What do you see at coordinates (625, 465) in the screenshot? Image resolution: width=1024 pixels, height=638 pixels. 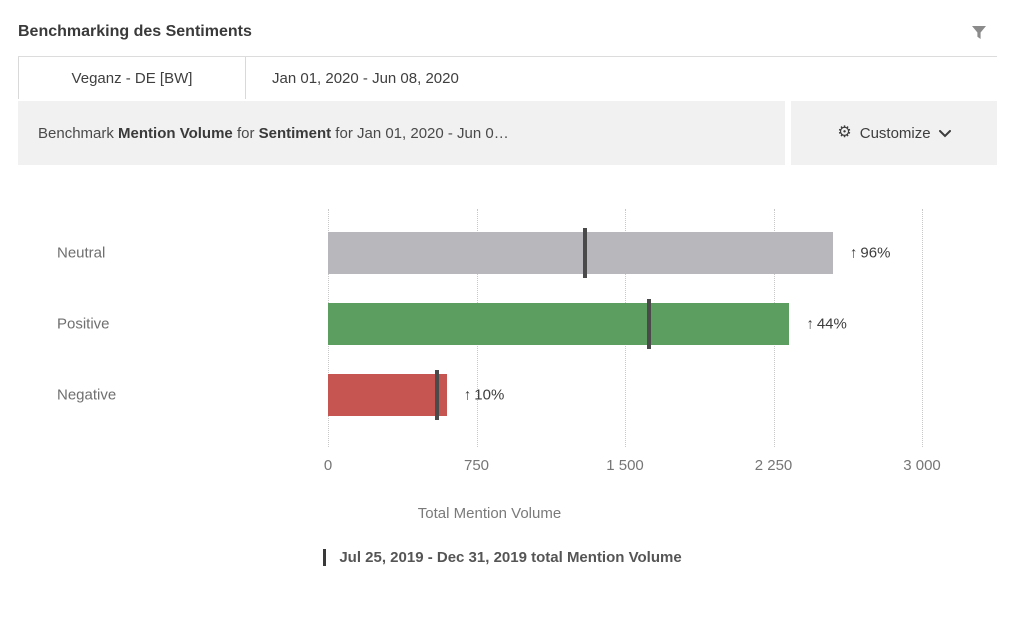 I see `x-tick-label: 1 500` at bounding box center [625, 465].